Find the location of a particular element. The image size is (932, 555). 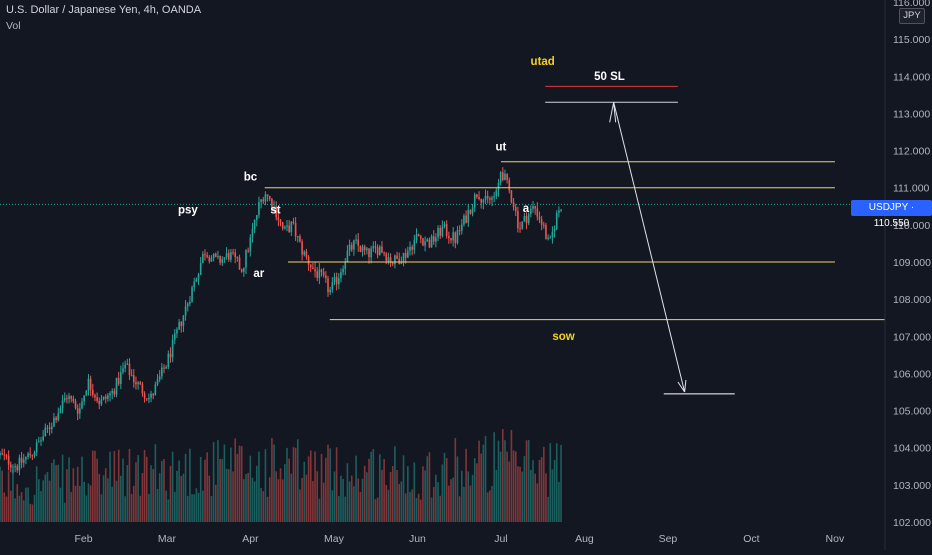

annotation-label: psy is located at coordinates (188, 211).